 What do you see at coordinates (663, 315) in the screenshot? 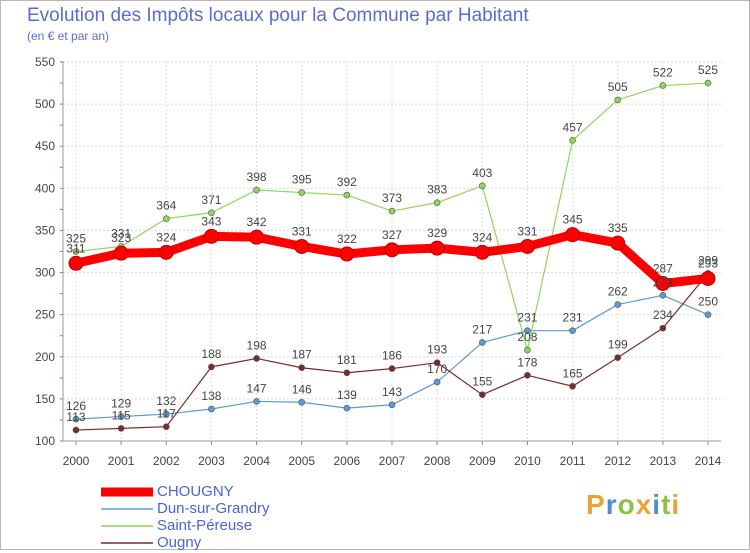
I see `data-label-ougny: 234` at bounding box center [663, 315].